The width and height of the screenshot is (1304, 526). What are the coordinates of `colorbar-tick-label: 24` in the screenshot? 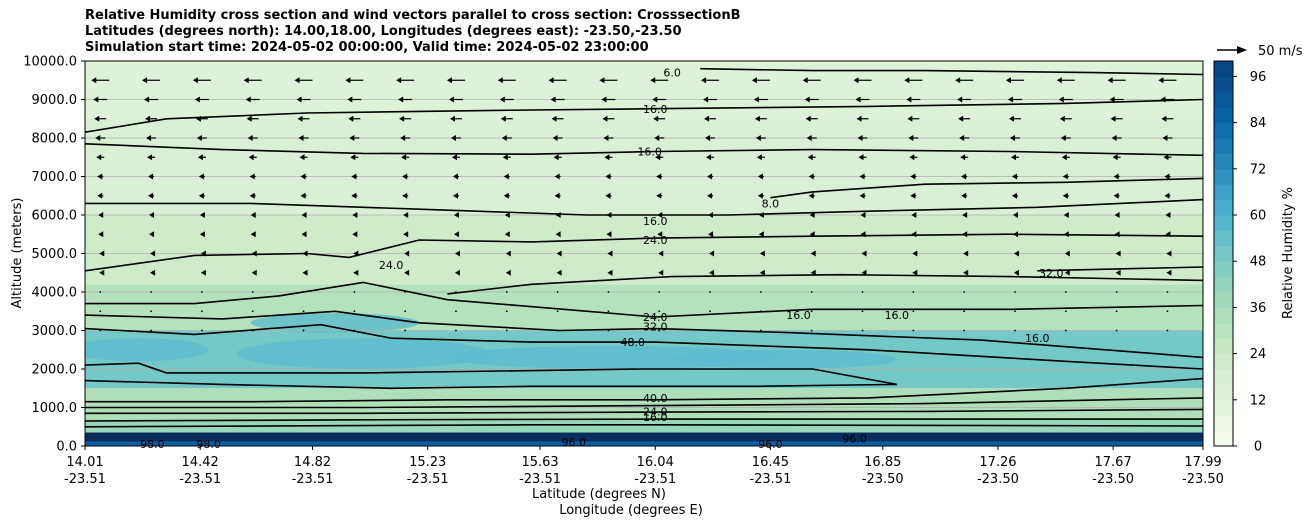 It's located at (1258, 354).